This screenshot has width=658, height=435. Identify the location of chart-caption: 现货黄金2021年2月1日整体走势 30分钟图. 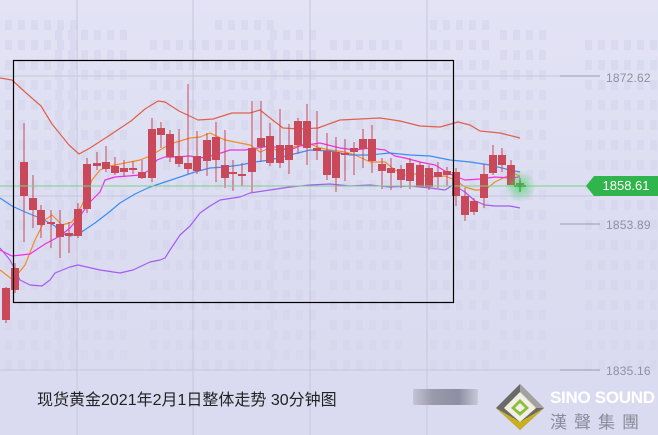
(187, 400).